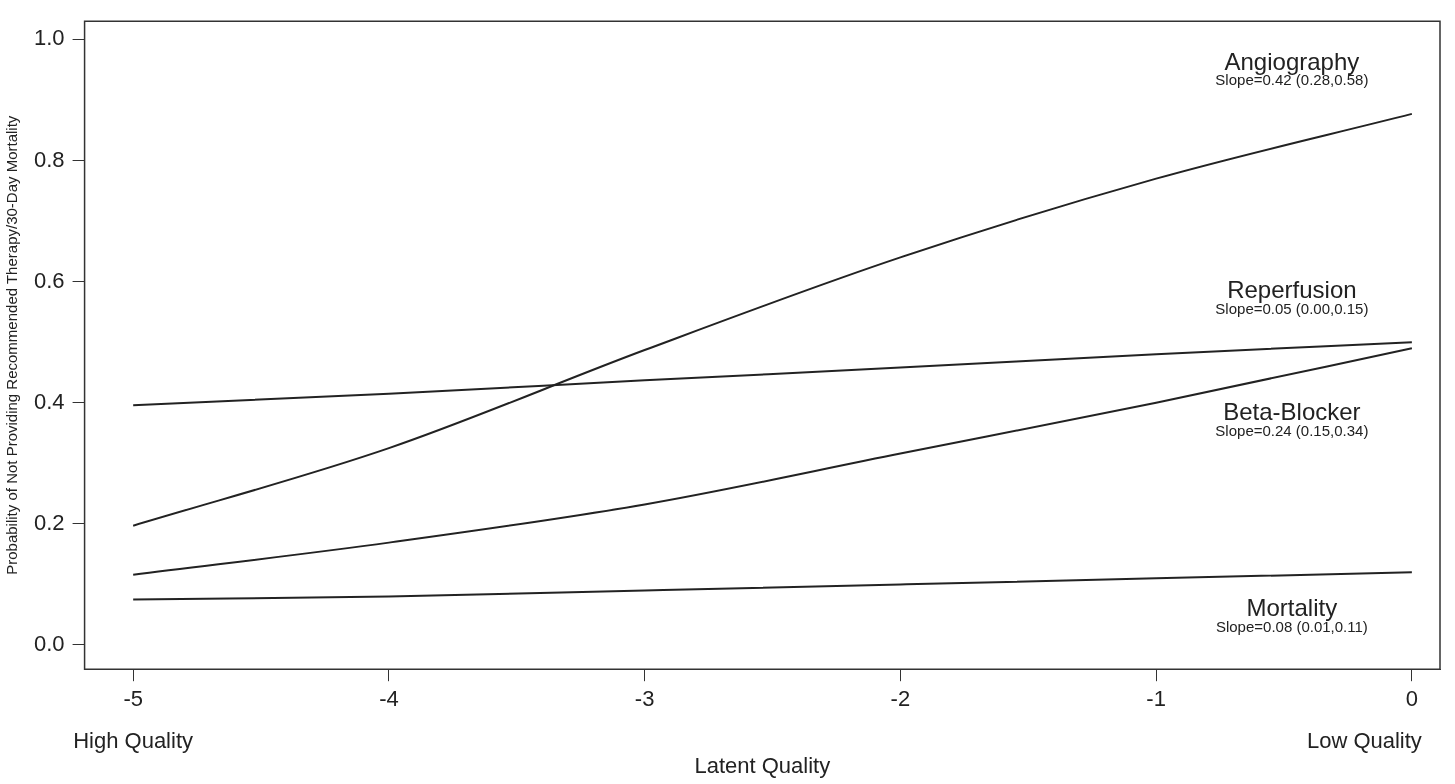 The width and height of the screenshot is (1455, 784). I want to click on line-series, so click(772, 586).